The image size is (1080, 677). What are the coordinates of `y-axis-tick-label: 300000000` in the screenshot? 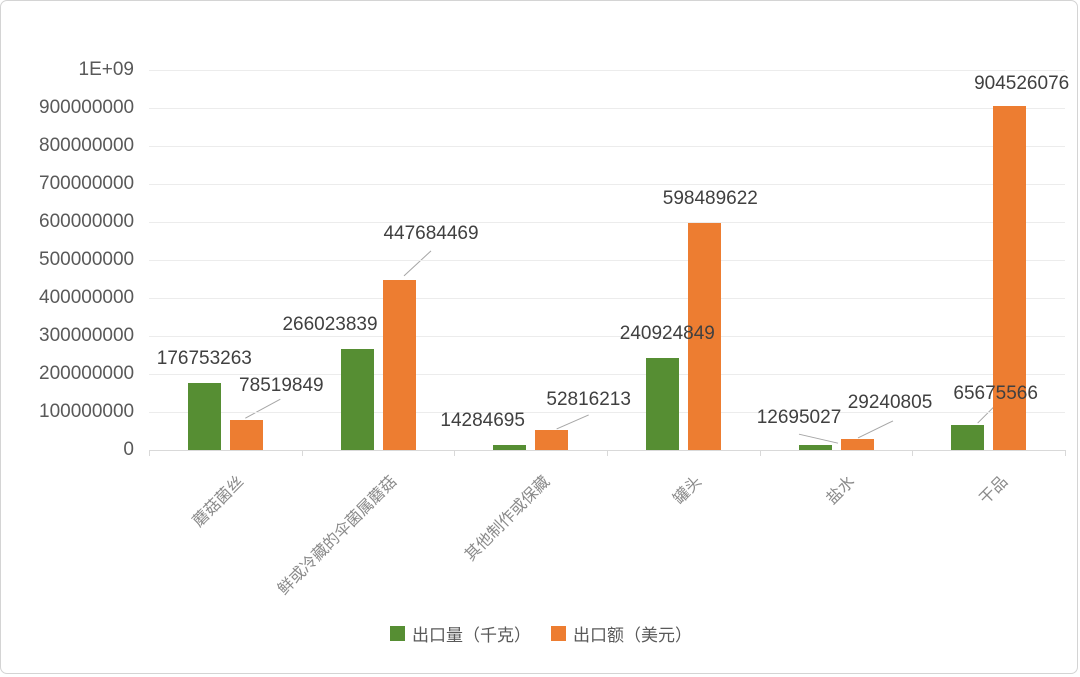 It's located at (87, 335).